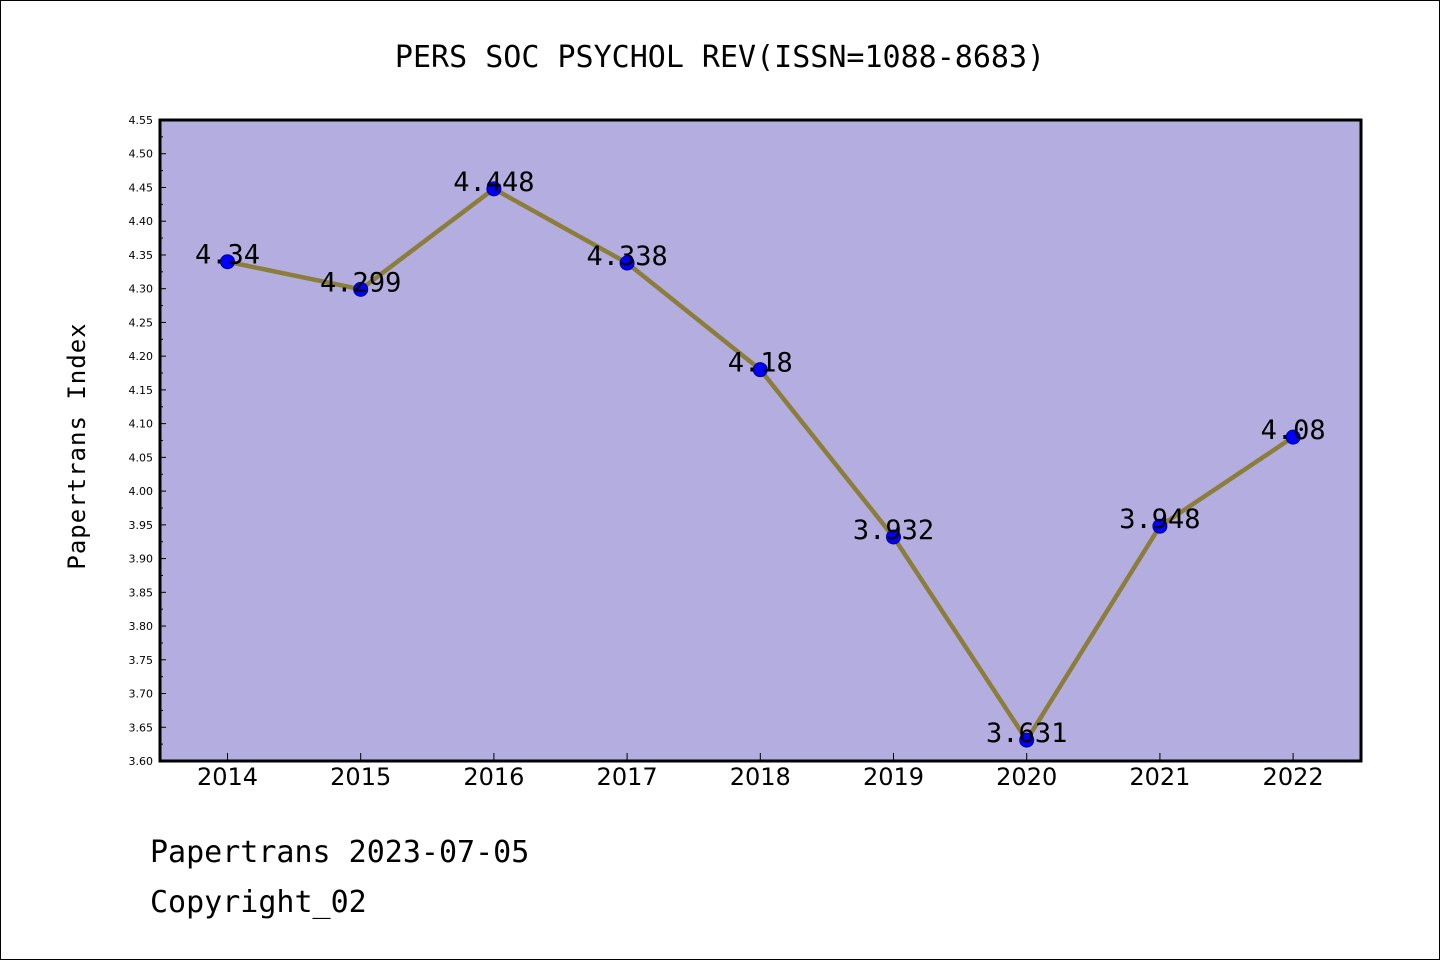 This screenshot has height=960, width=1440. I want to click on data-label: 4.08, so click(1293, 430).